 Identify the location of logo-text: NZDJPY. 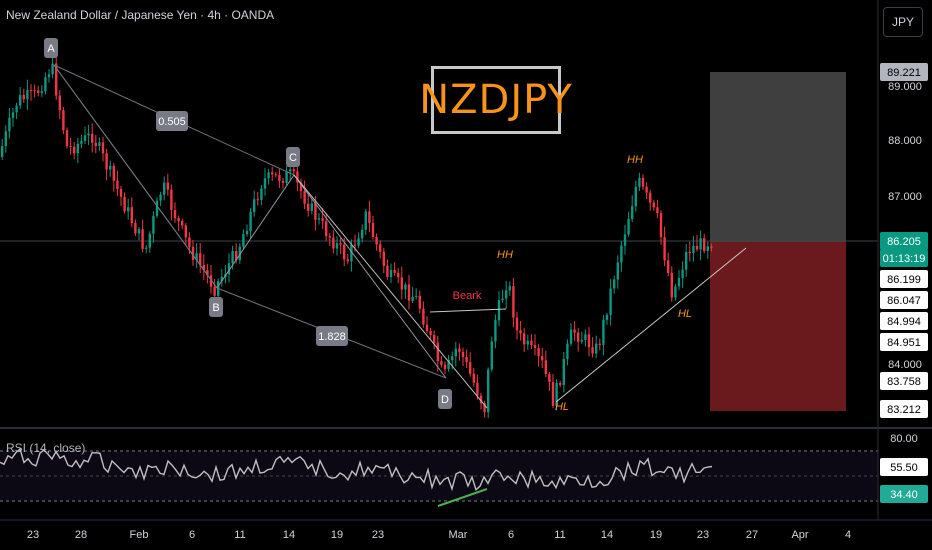
(496, 100).